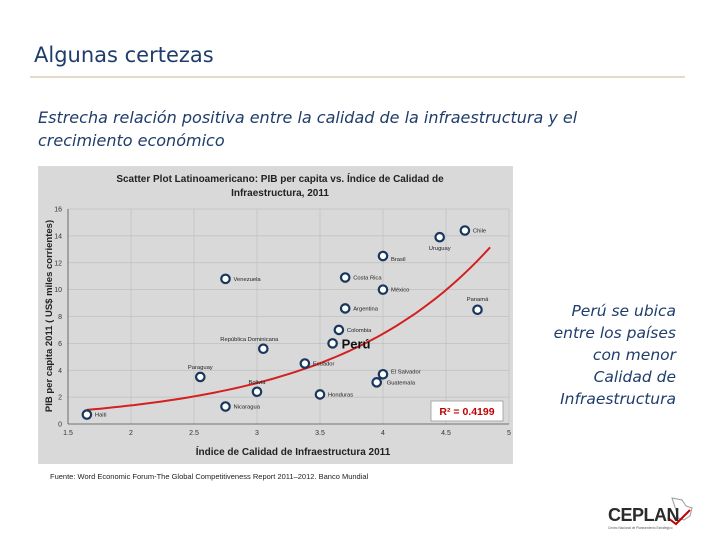 The height and width of the screenshot is (540, 720). What do you see at coordinates (249, 340) in the screenshot?
I see `point-label: República Dominicana` at bounding box center [249, 340].